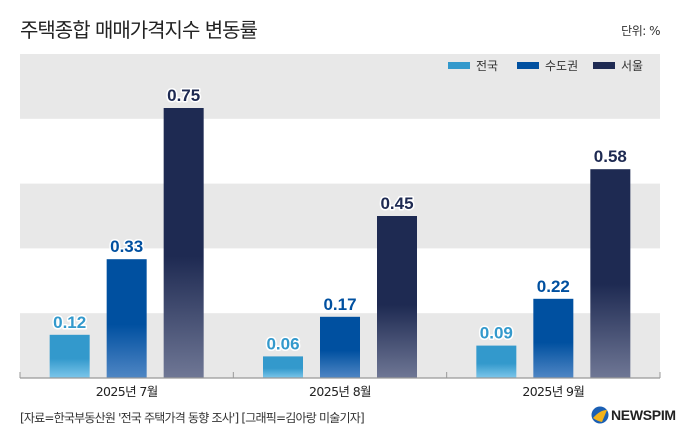 This screenshot has width=680, height=442. I want to click on legend-item: 전국, so click(473, 66).